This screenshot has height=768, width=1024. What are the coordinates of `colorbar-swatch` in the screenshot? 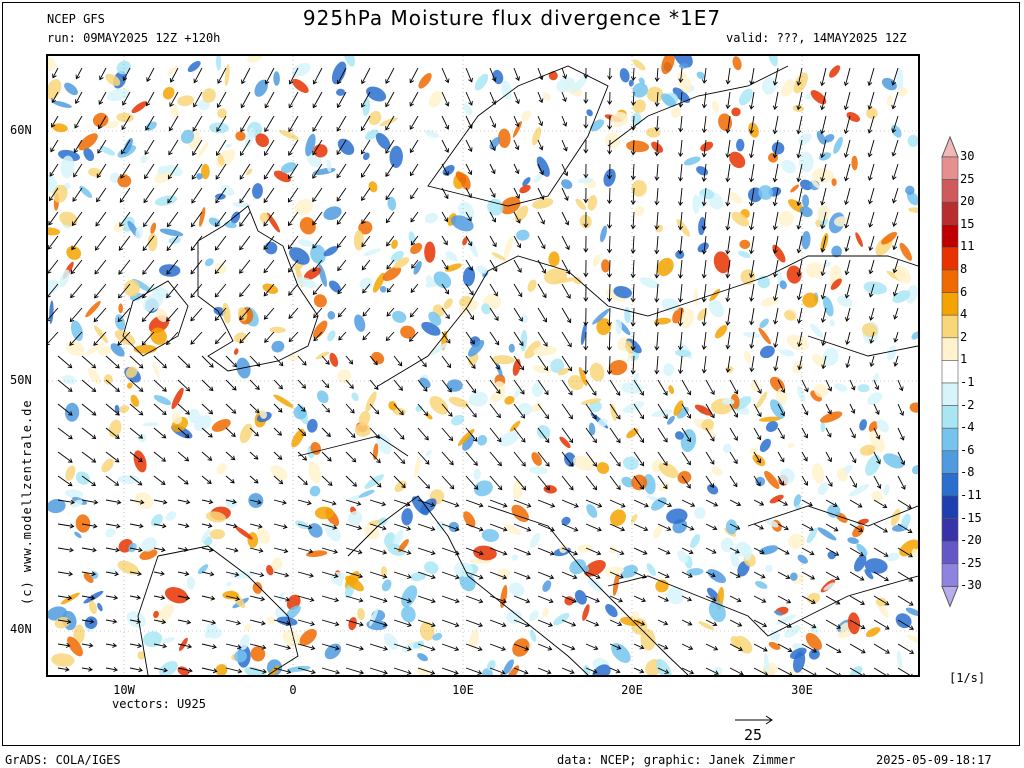 It's located at (950, 439).